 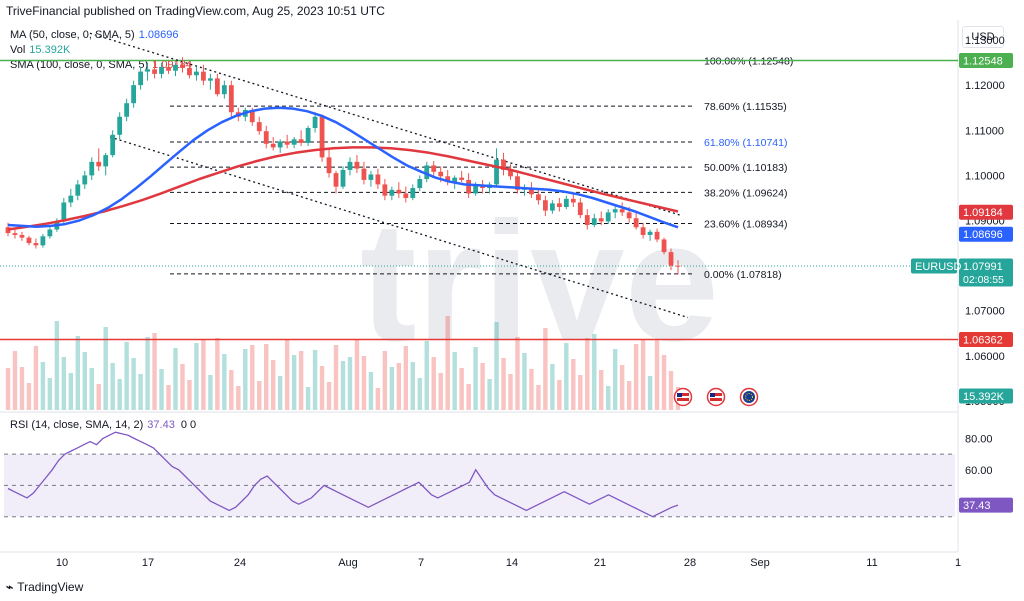 I want to click on time-tick-label: 17, so click(x=148, y=563).